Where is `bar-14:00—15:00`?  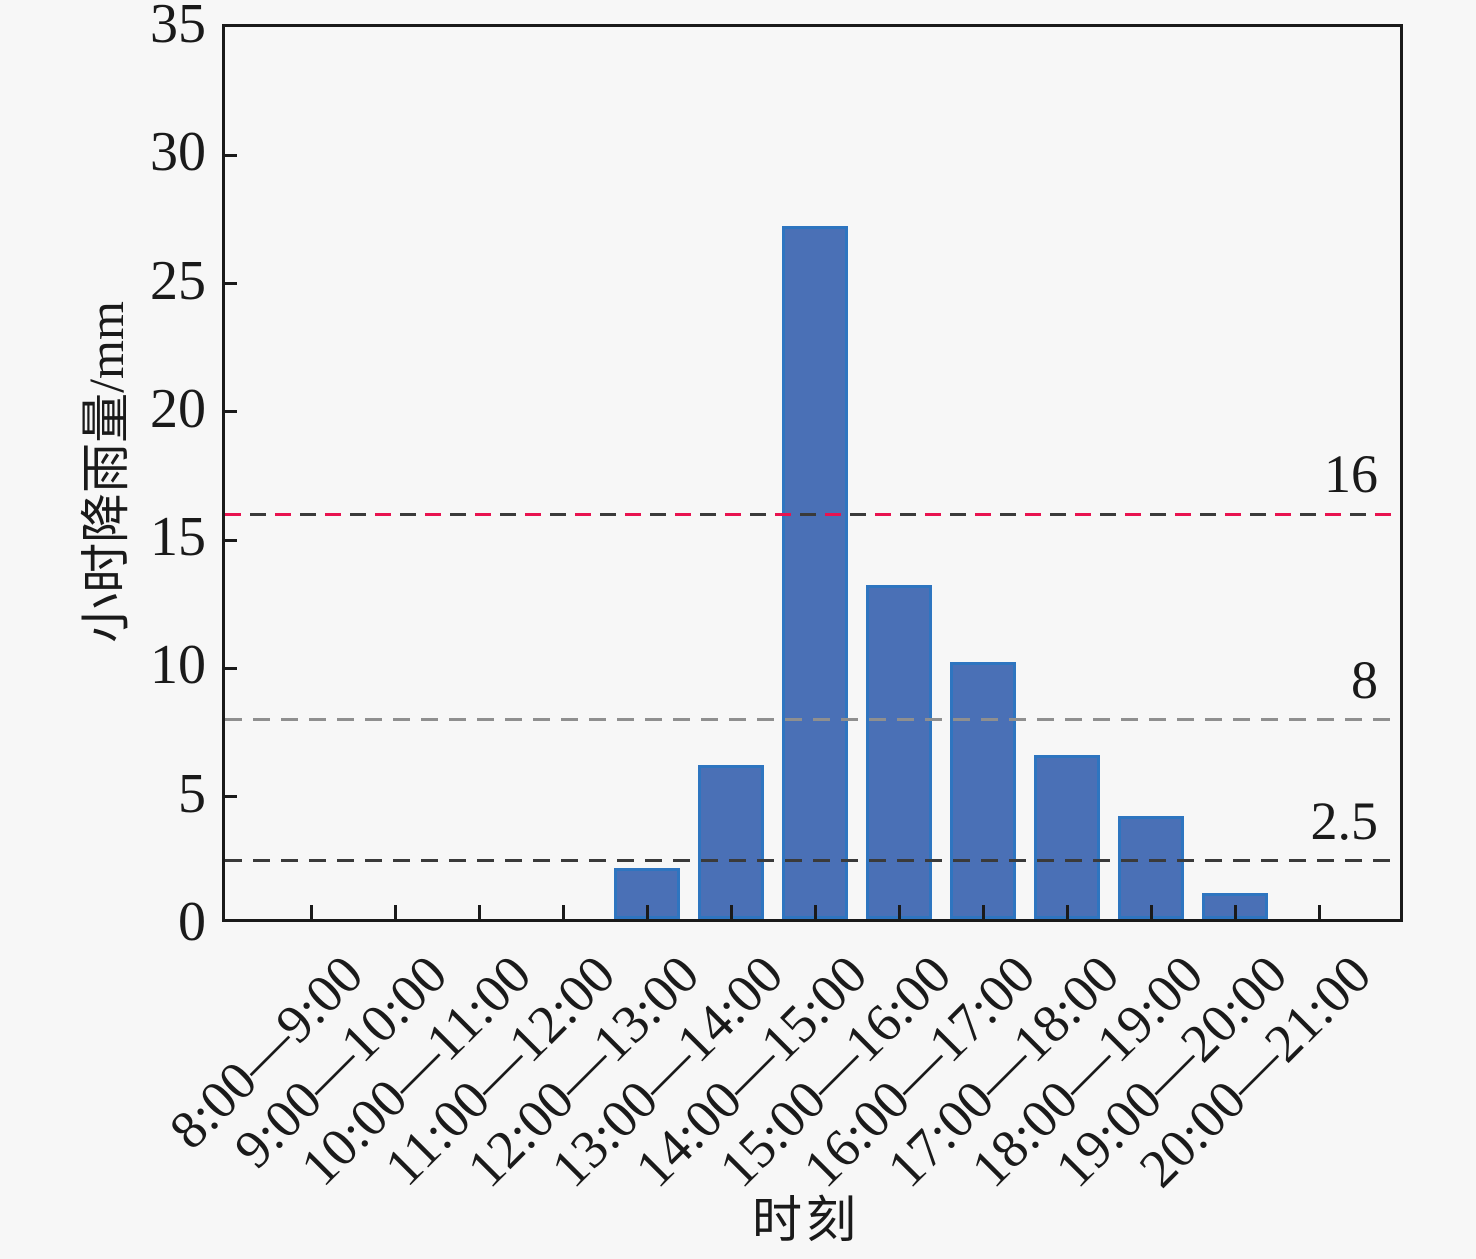 bar-14:00—15:00 is located at coordinates (815, 572).